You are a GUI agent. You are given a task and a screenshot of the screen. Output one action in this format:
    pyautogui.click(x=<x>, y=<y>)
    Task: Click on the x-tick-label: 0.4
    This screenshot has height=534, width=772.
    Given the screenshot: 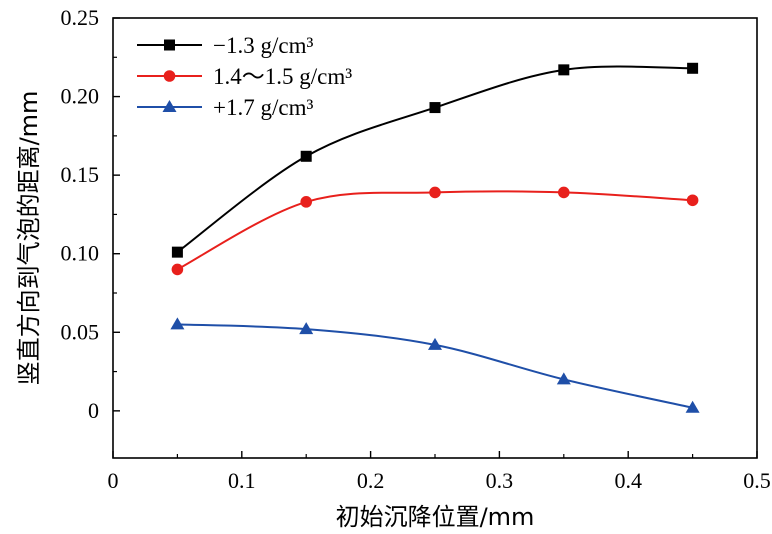 What is the action you would take?
    pyautogui.click(x=628, y=480)
    